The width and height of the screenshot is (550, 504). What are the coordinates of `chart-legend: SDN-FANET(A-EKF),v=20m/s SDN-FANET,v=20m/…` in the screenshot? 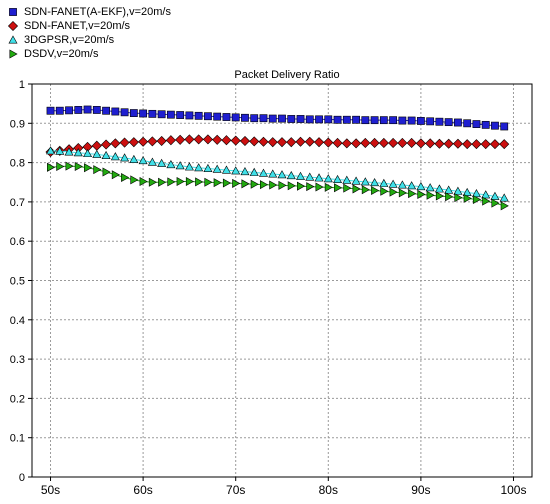 It's located at (88, 33).